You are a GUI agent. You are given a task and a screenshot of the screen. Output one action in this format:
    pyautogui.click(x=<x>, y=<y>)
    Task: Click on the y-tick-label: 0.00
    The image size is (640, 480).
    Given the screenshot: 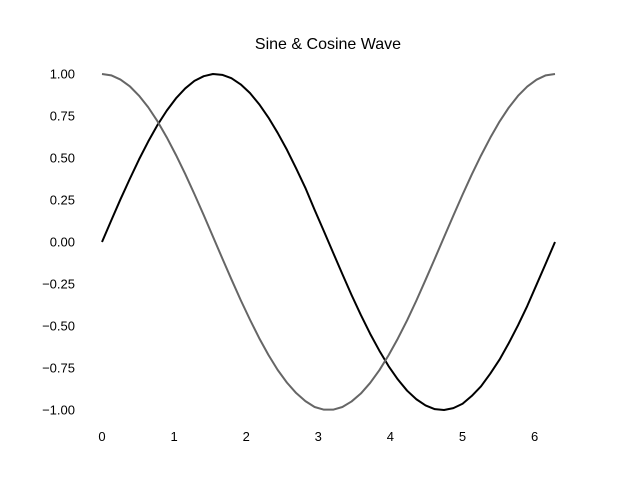 What is the action you would take?
    pyautogui.click(x=62, y=242)
    